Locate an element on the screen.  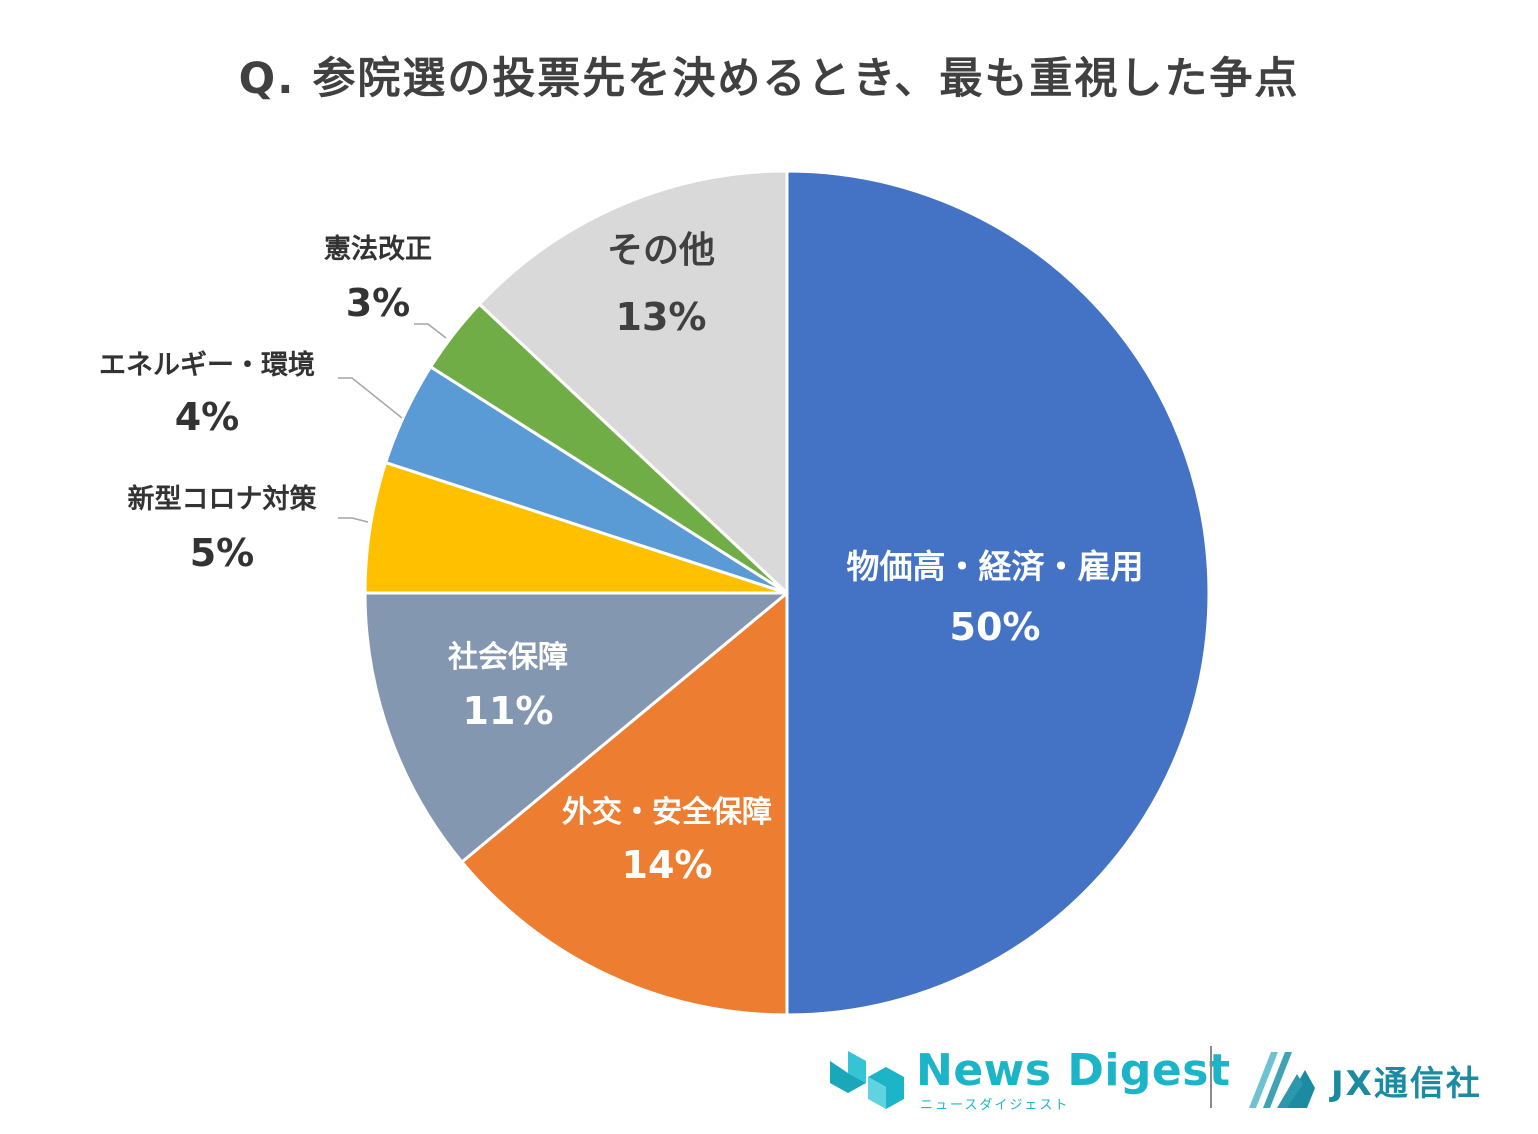
news-digest-kana: ニュースダイジェスト is located at coordinates (995, 1105).